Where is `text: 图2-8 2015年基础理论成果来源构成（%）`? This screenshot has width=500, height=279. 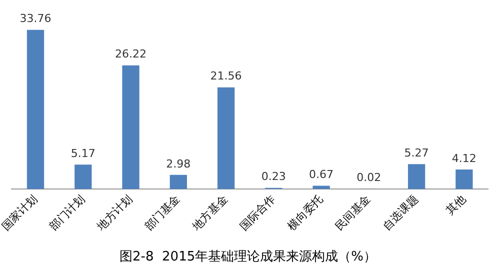
text: 图2-8 2015年基础理论成果来源构成（%） is located at coordinates (248, 257).